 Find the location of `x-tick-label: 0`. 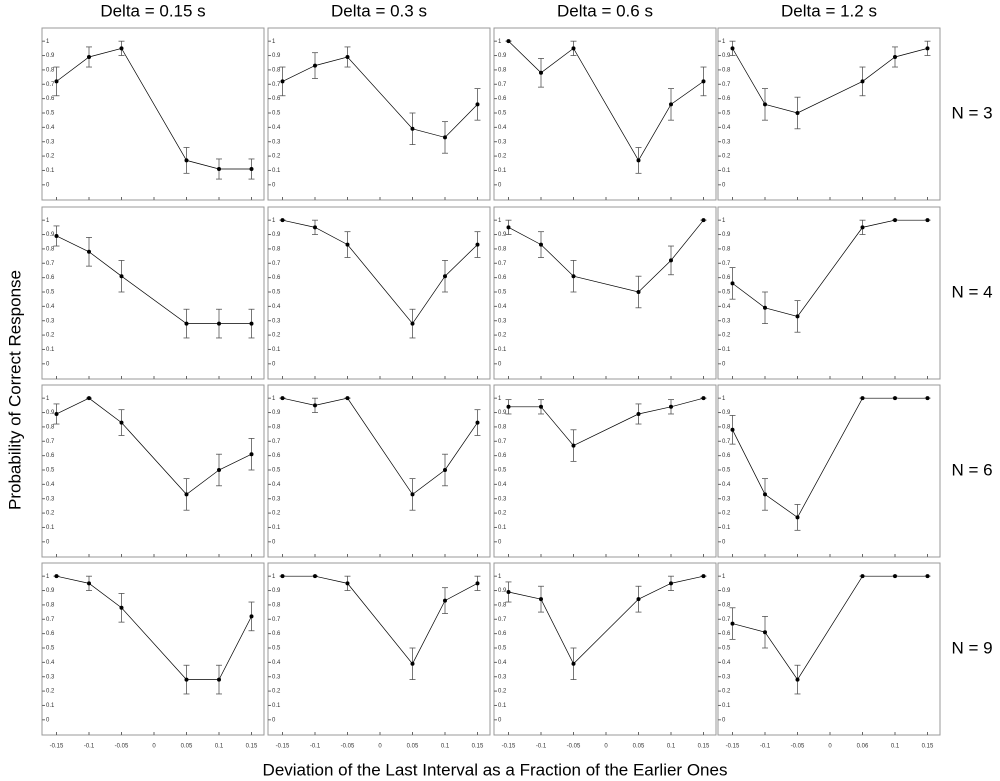

x-tick-label: 0 is located at coordinates (154, 747).